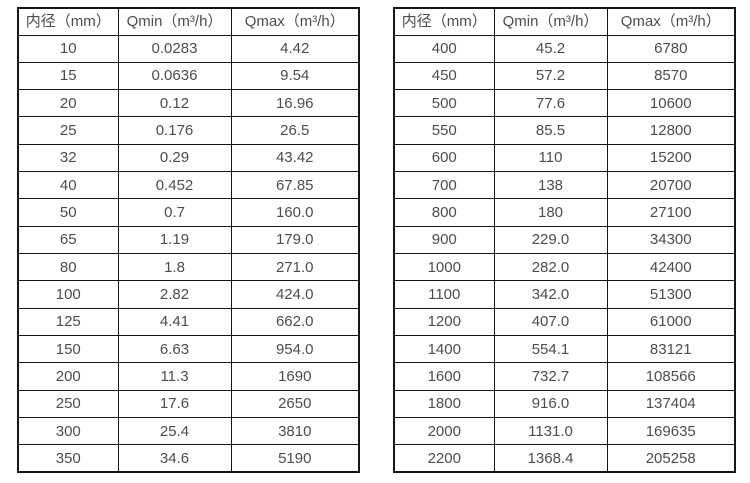 The width and height of the screenshot is (750, 483). I want to click on header-qmax: Qmax（m³/h）, so click(671, 21).